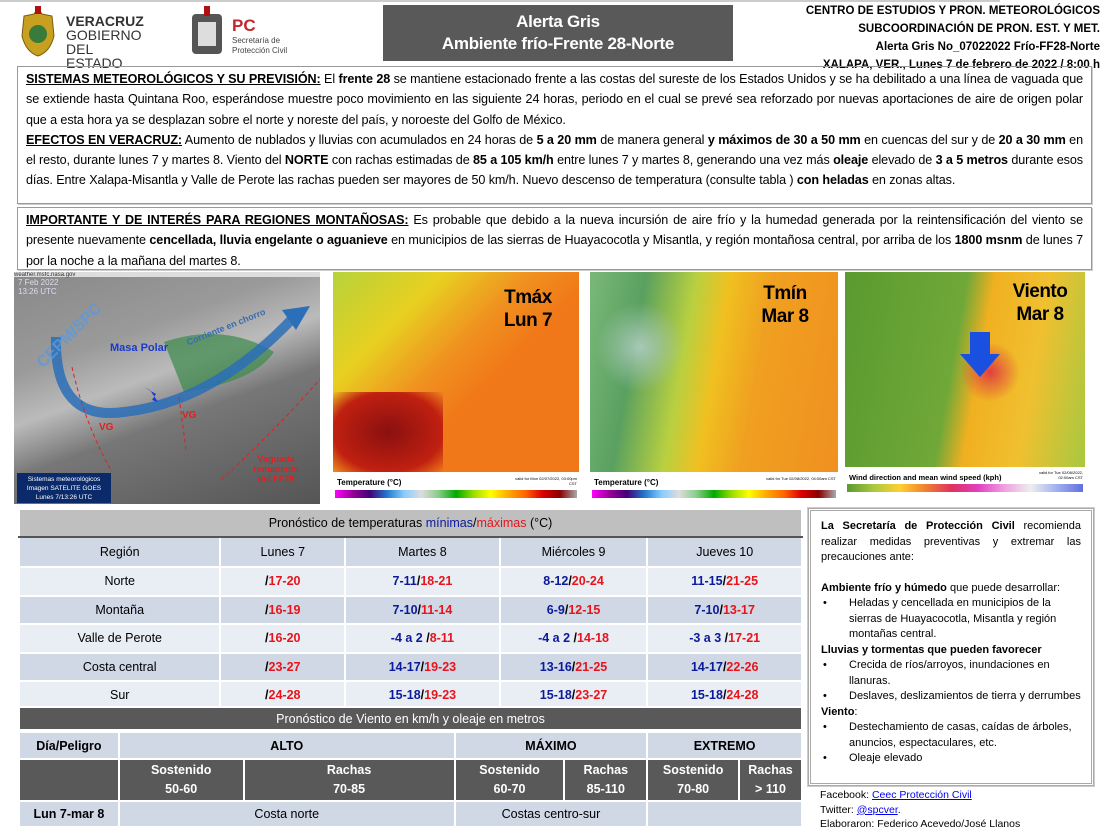 Image resolution: width=1108 pixels, height=832 pixels. Describe the element at coordinates (105, 21) in the screenshot. I see `logo-line: VERACRUZ` at that location.